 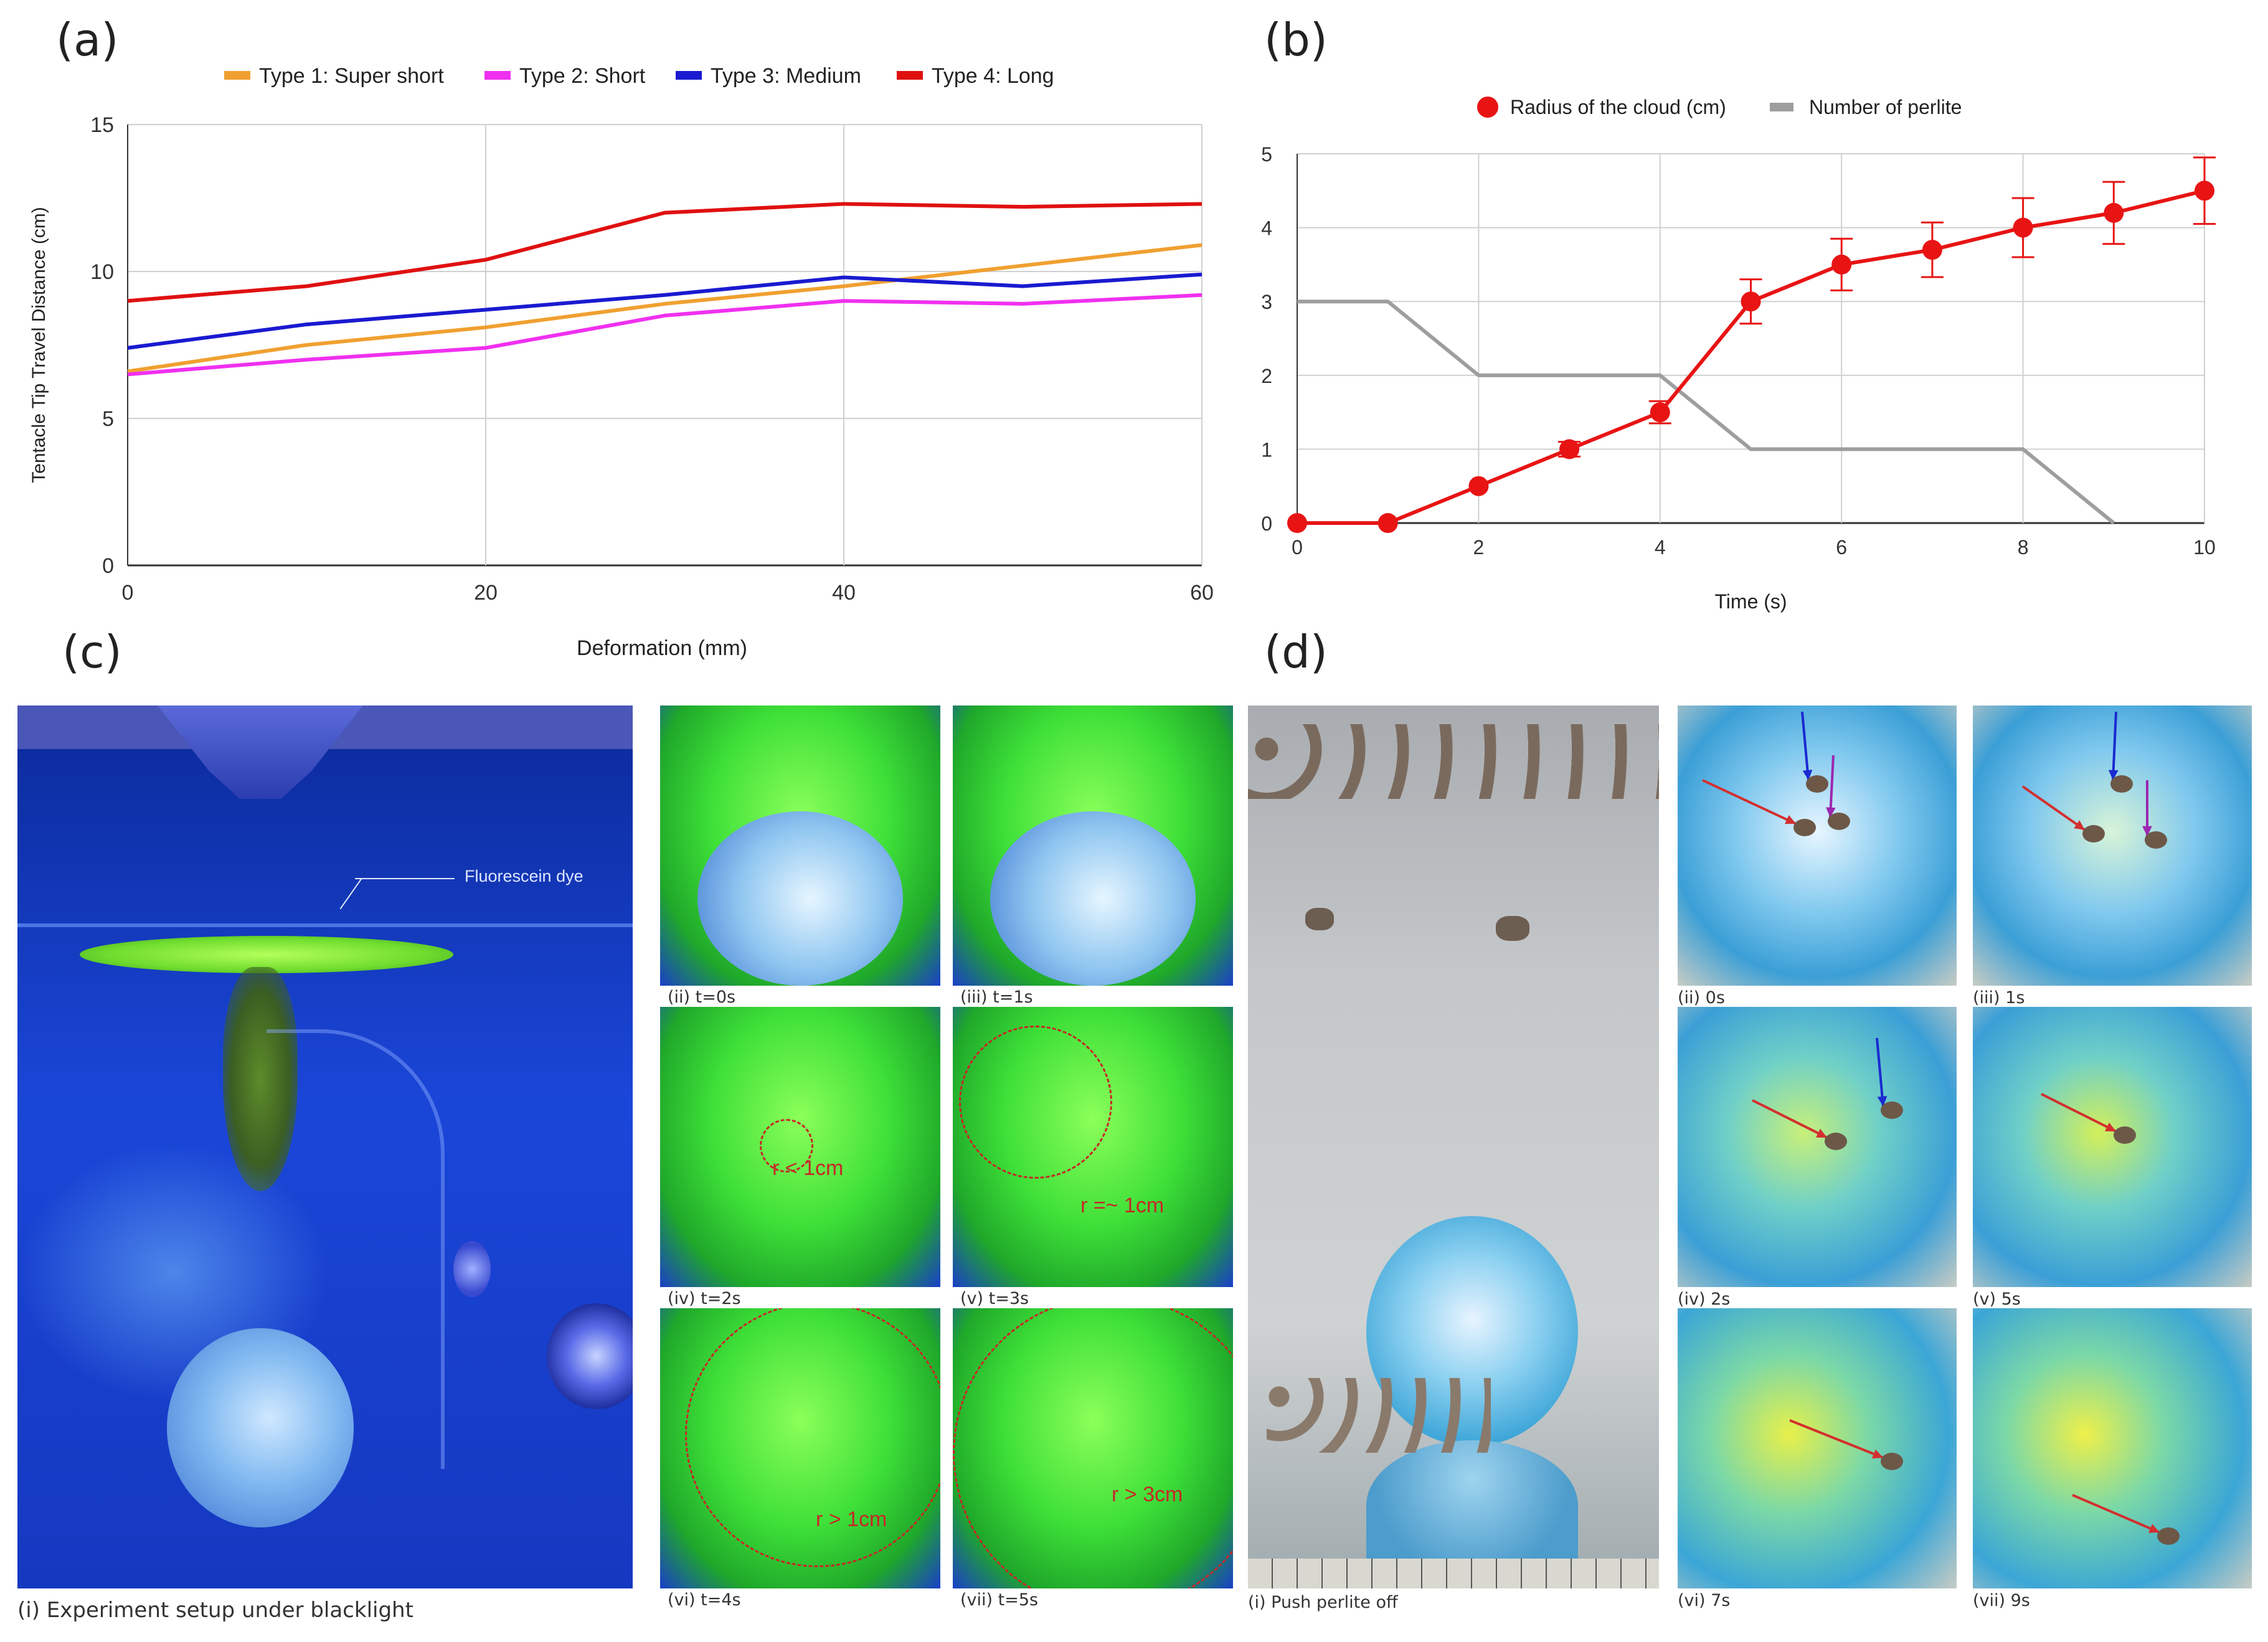 What do you see at coordinates (92, 652) in the screenshot?
I see `panel-label-c: (c)` at bounding box center [92, 652].